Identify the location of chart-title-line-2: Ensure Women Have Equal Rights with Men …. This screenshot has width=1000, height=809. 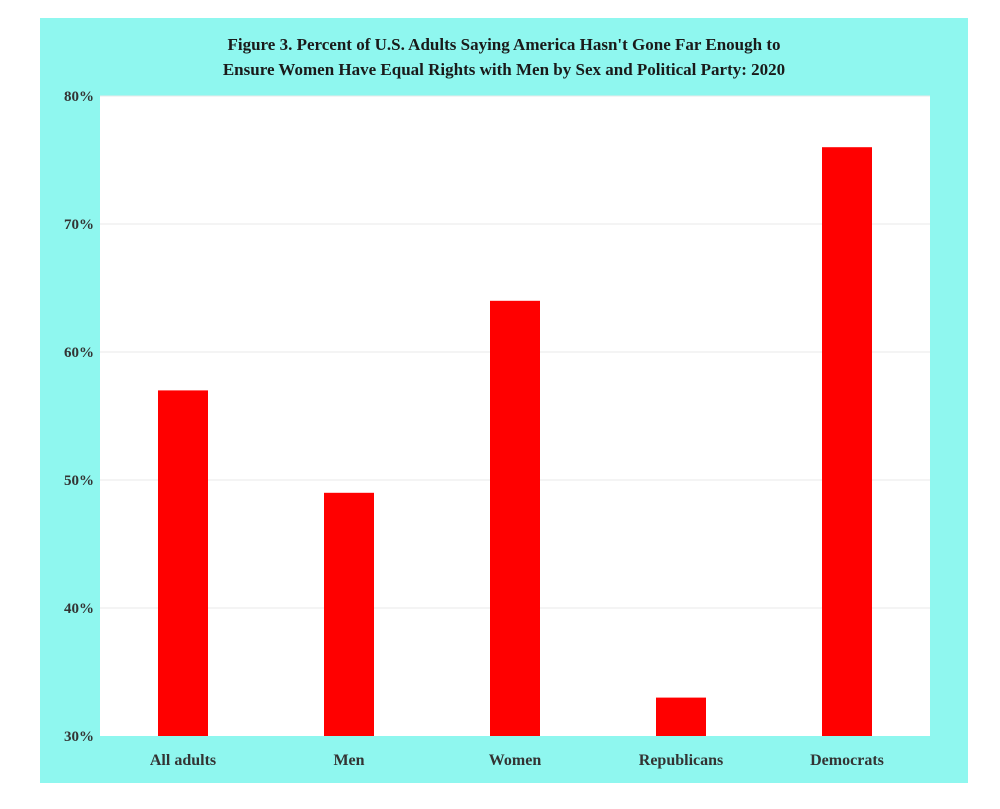
(504, 69).